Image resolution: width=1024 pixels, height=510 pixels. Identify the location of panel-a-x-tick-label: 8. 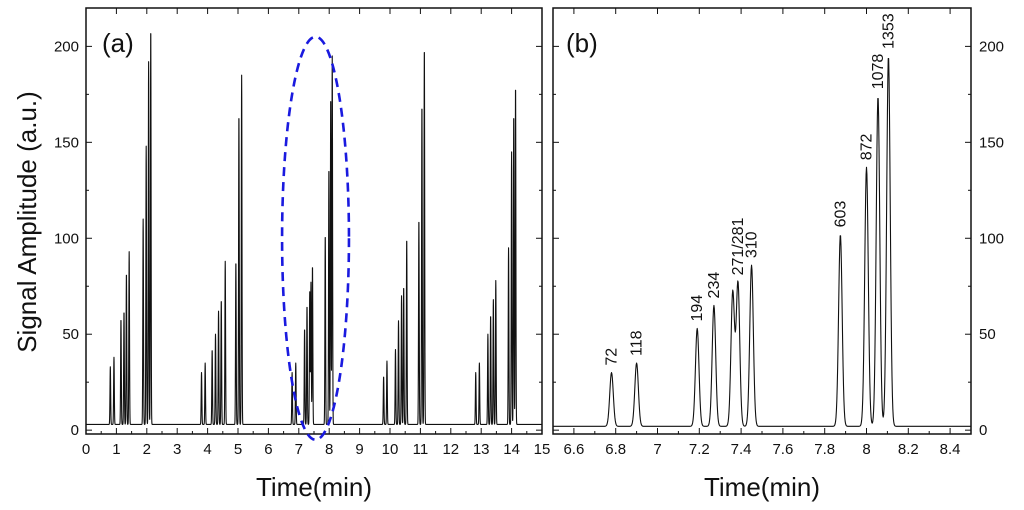
(329, 449).